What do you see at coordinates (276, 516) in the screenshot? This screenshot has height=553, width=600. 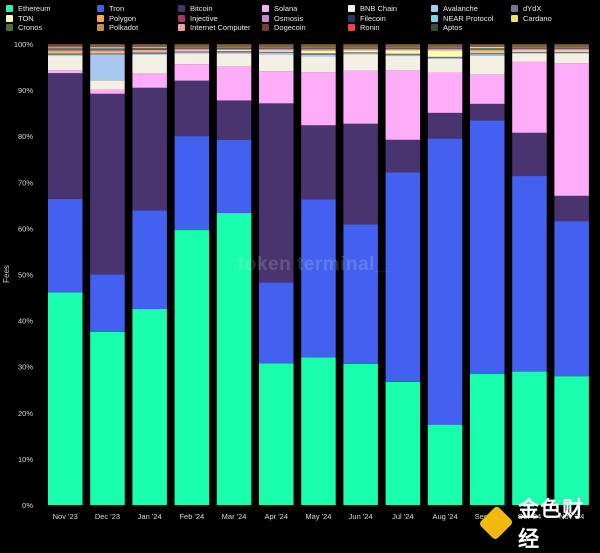 I see `x-tick-label: Apr '24` at bounding box center [276, 516].